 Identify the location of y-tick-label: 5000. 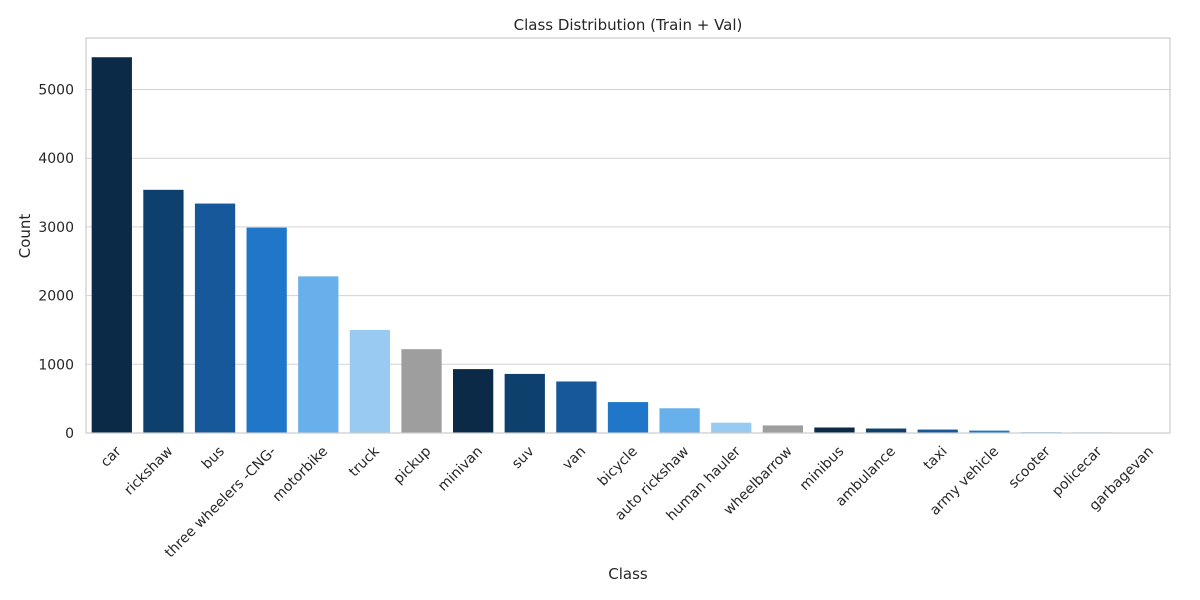
(56, 91).